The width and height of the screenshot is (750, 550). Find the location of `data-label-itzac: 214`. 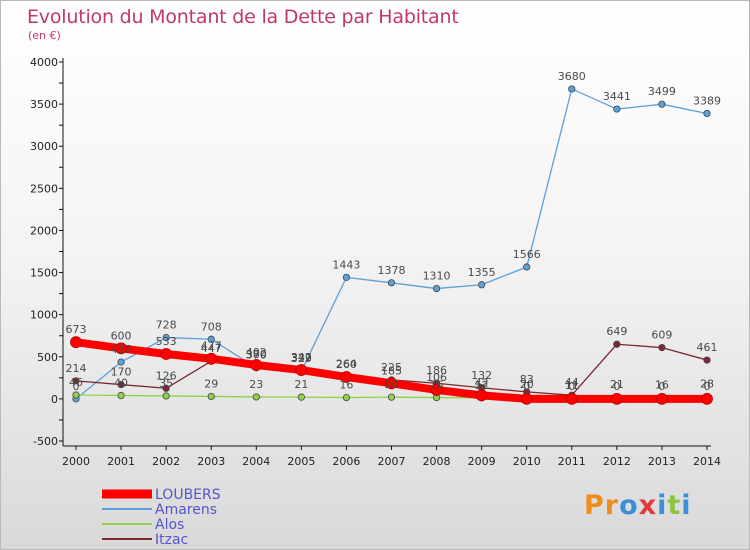

data-label-itzac: 214 is located at coordinates (76, 368).